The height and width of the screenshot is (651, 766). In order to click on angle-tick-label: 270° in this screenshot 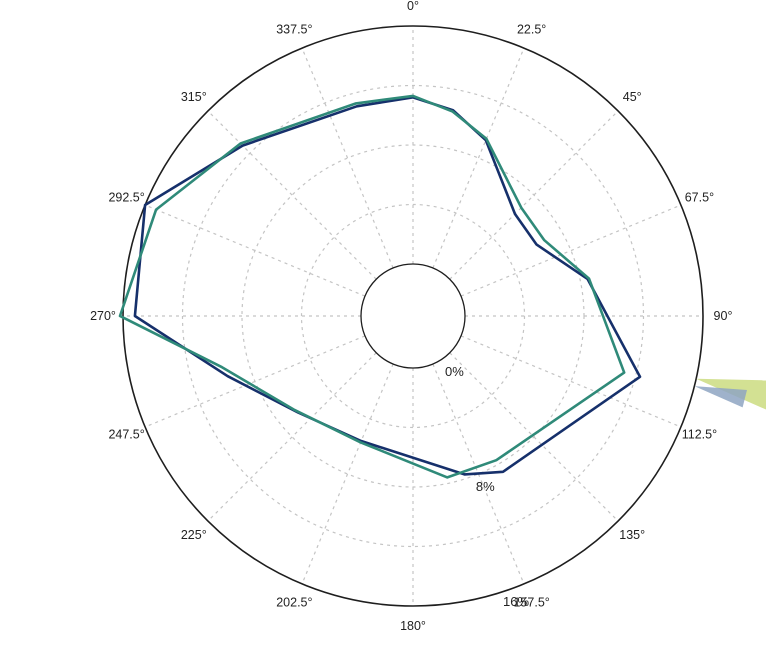, I will do `click(103, 316)`.